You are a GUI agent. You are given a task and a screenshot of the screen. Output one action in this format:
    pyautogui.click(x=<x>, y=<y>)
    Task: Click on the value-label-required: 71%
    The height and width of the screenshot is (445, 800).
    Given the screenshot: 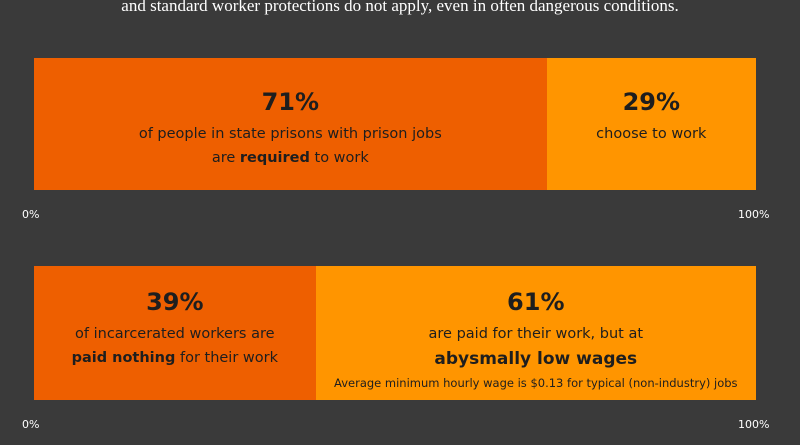 What is the action you would take?
    pyautogui.click(x=290, y=102)
    